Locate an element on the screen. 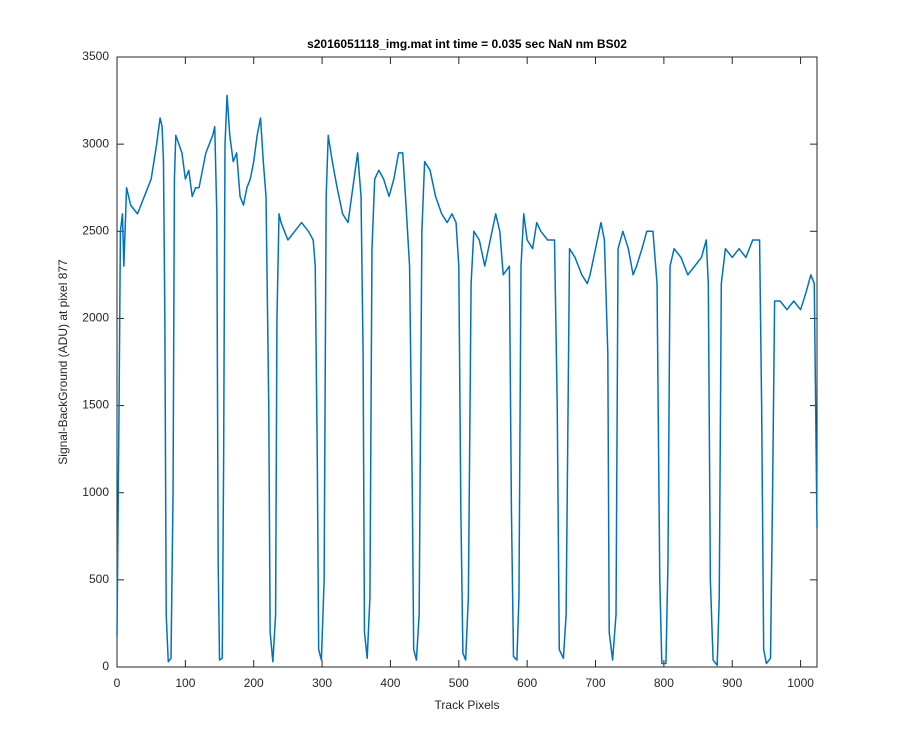 The image size is (900, 750). x-tick-label: 900 is located at coordinates (732, 683).